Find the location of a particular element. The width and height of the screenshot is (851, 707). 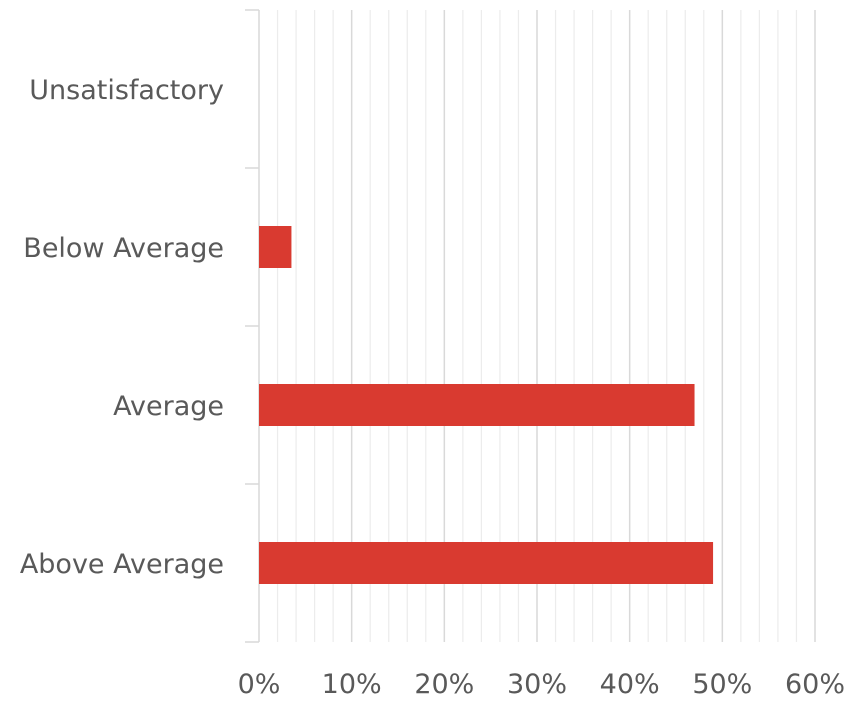

x-tick-label: 40% is located at coordinates (630, 684).